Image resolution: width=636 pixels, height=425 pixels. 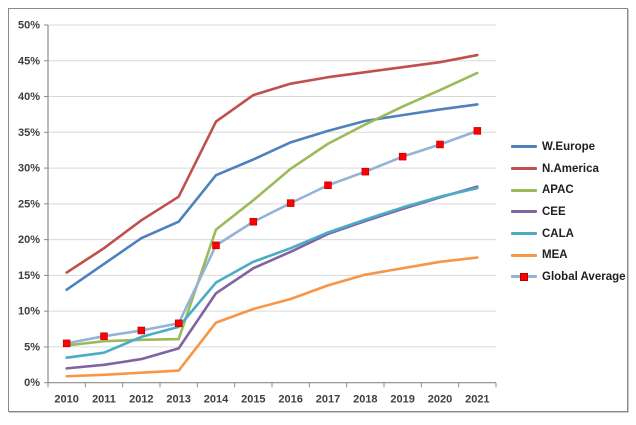 I want to click on legend-label: W.Europe, so click(x=569, y=146).